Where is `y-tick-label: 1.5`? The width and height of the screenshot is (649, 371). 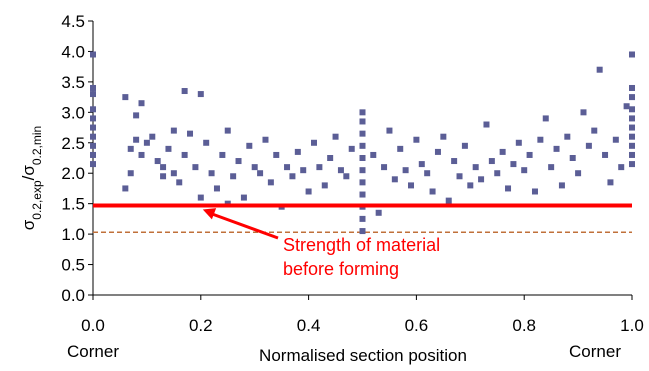
y-tick-label: 1.5 is located at coordinates (73, 204).